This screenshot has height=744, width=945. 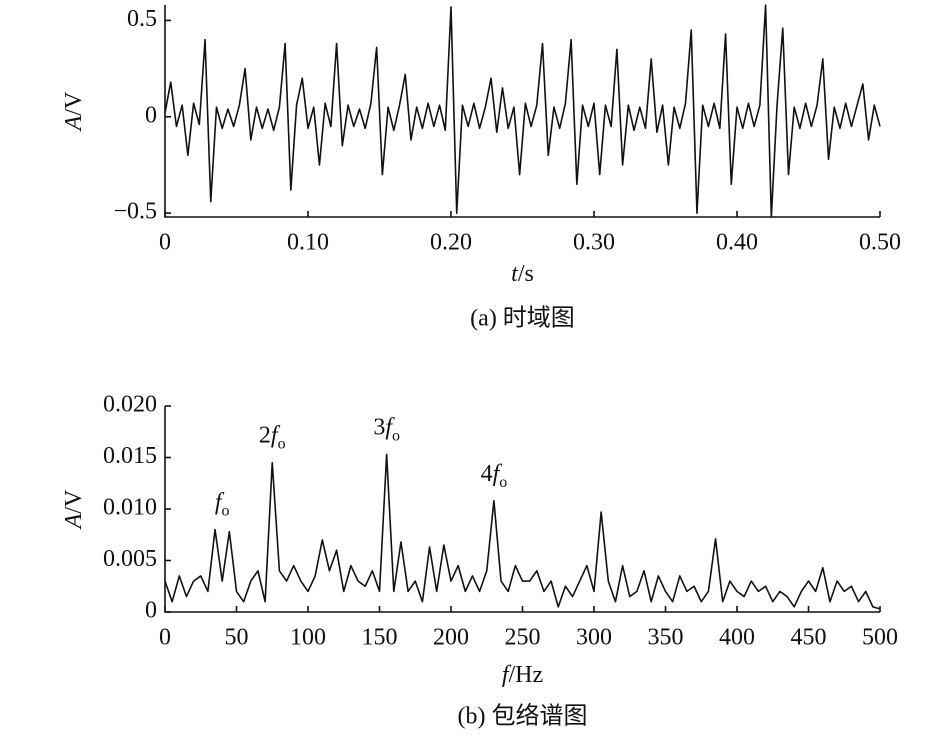 What do you see at coordinates (515, 274) in the screenshot?
I see `x-axis-symbol: t` at bounding box center [515, 274].